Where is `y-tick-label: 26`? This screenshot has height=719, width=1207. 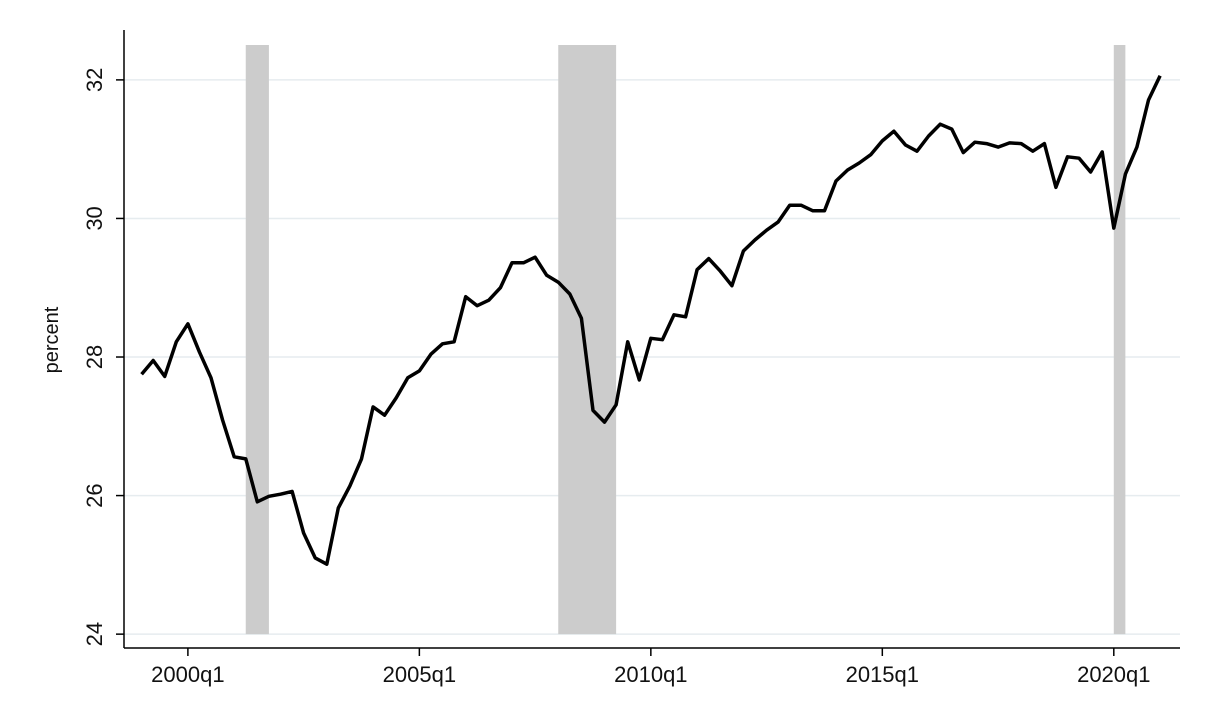
y-tick-label: 26 is located at coordinates (94, 495).